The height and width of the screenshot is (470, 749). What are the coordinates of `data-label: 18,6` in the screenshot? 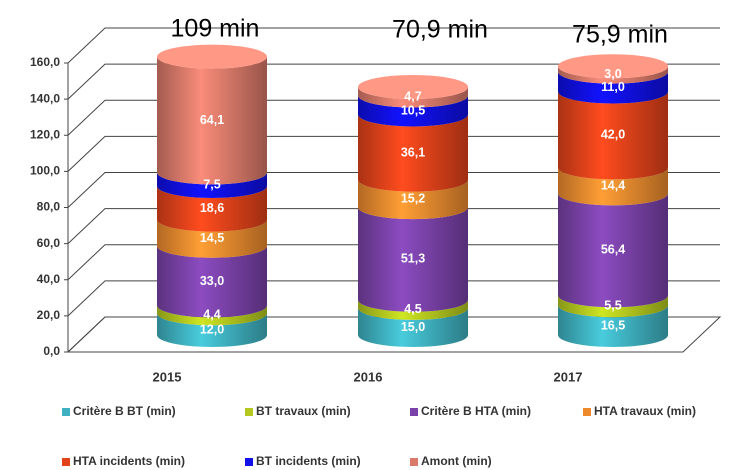 It's located at (212, 208).